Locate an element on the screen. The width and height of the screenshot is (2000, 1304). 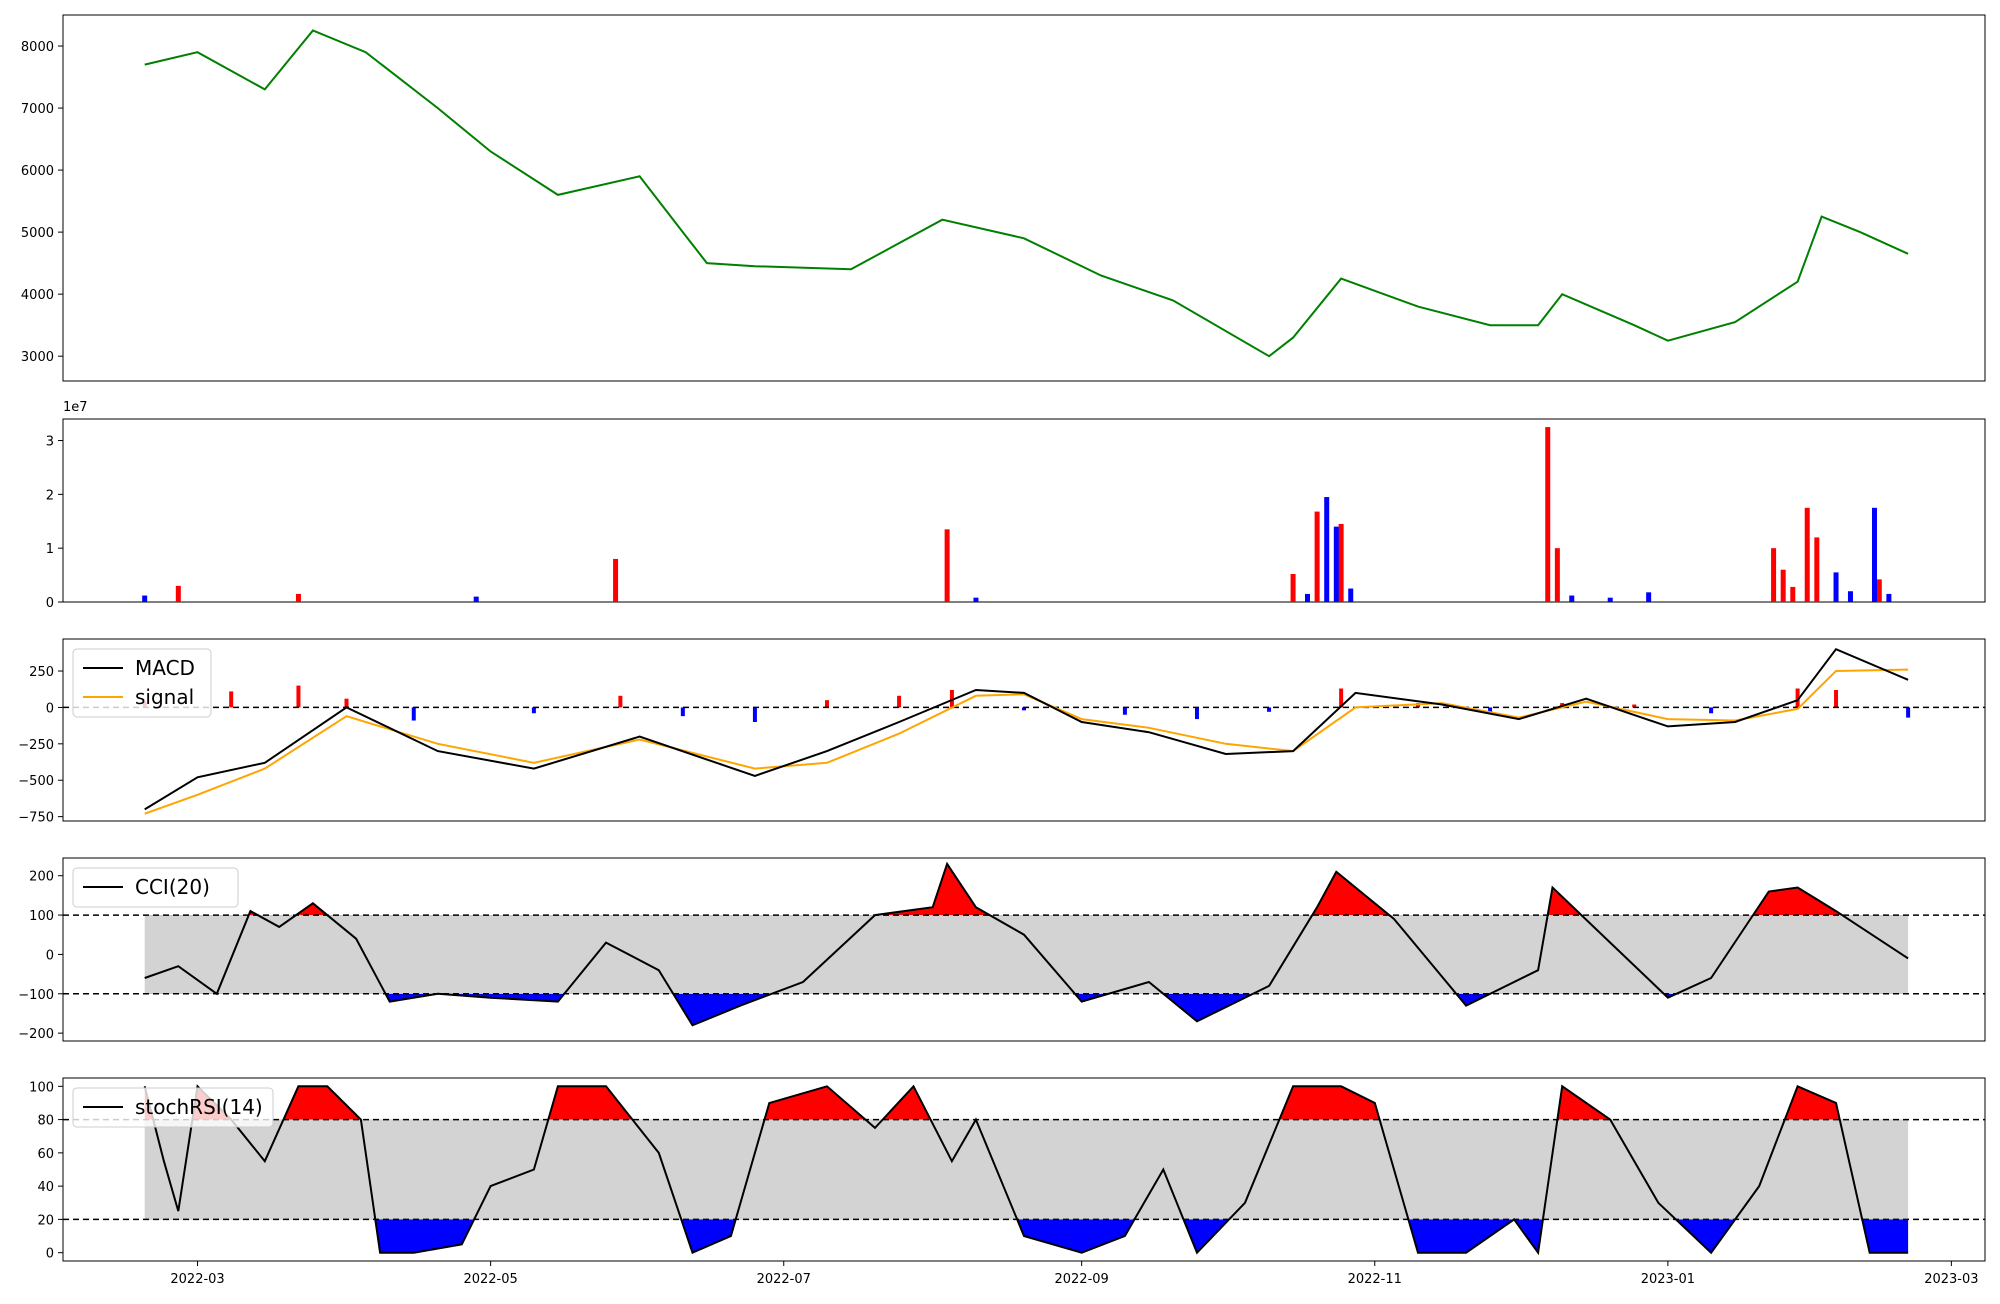
y-tick-label: −750 is located at coordinates (36, 818).